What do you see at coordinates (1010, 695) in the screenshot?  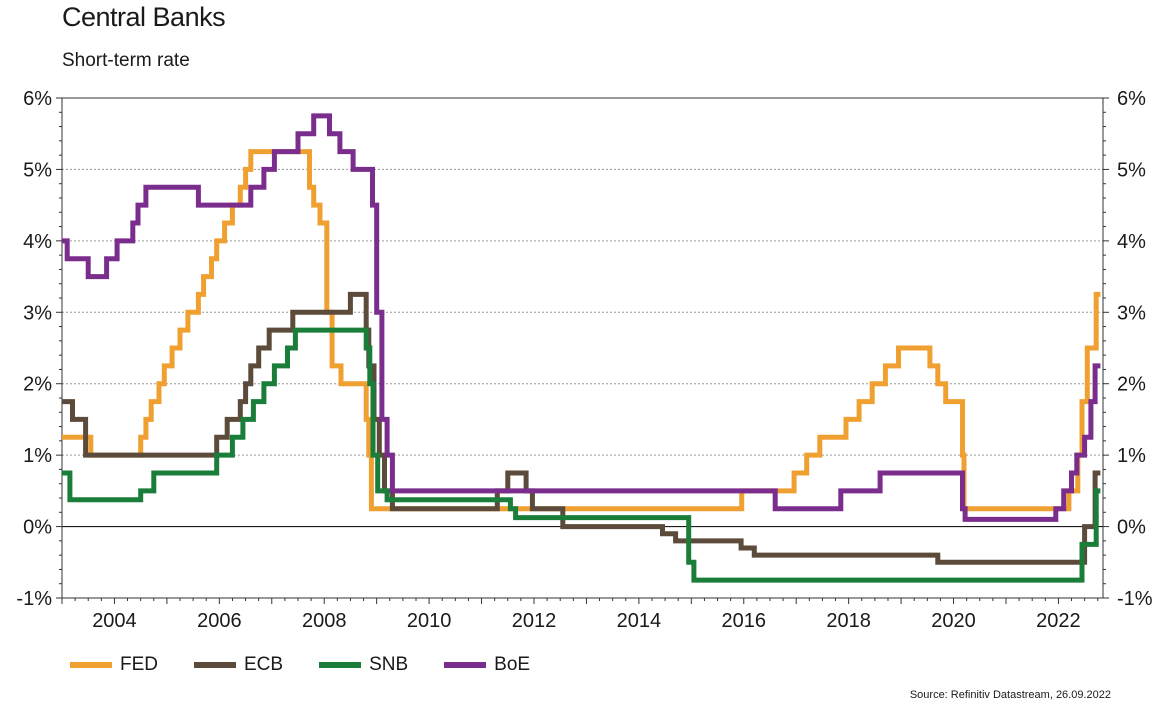 I see `source-note: Source: Refinitiv Datastream, 26.09.2022` at bounding box center [1010, 695].